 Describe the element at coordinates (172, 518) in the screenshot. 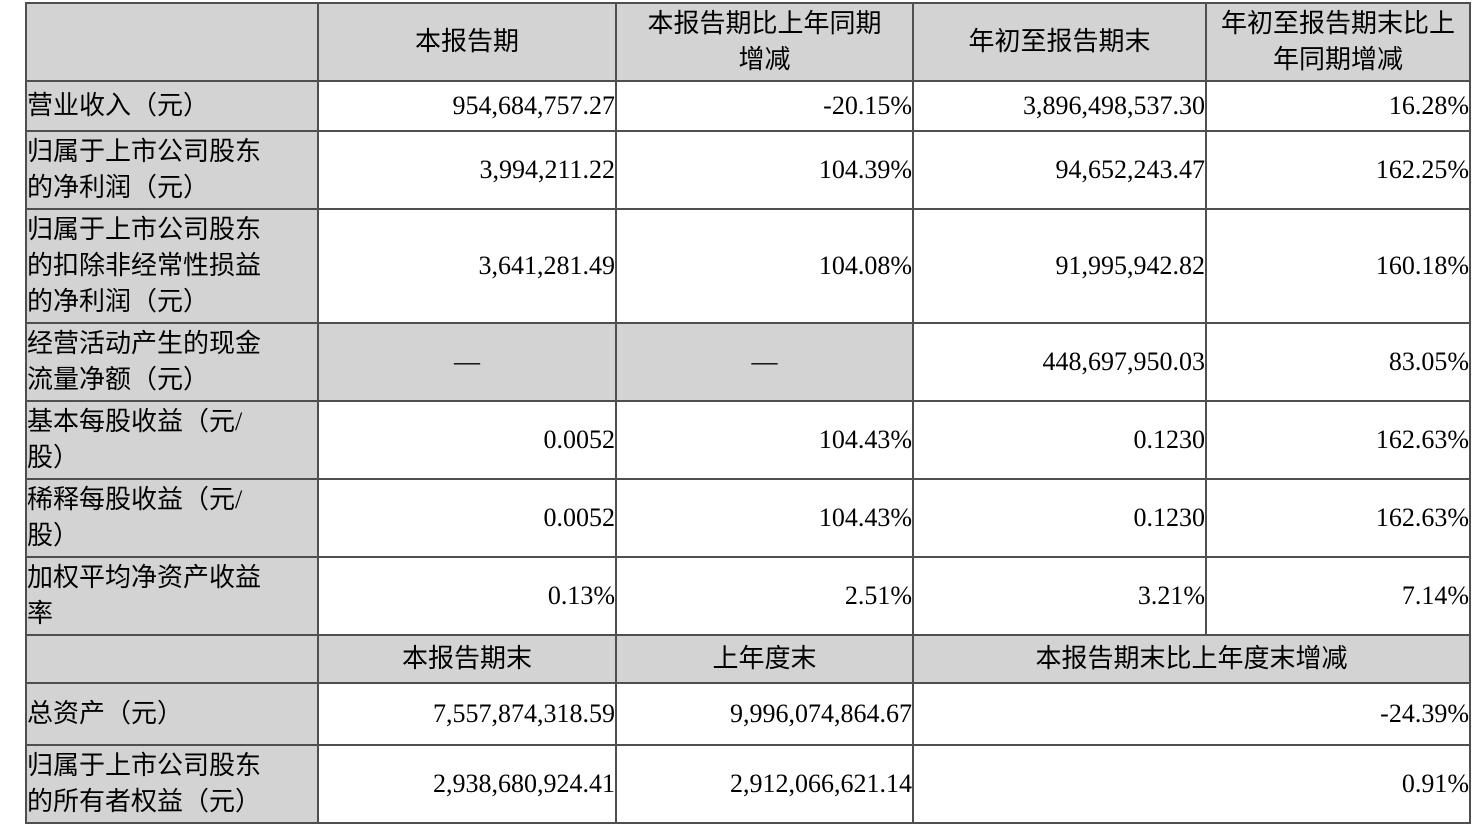

I see `row-label: 稀释每股收益（元/ 股）` at that location.